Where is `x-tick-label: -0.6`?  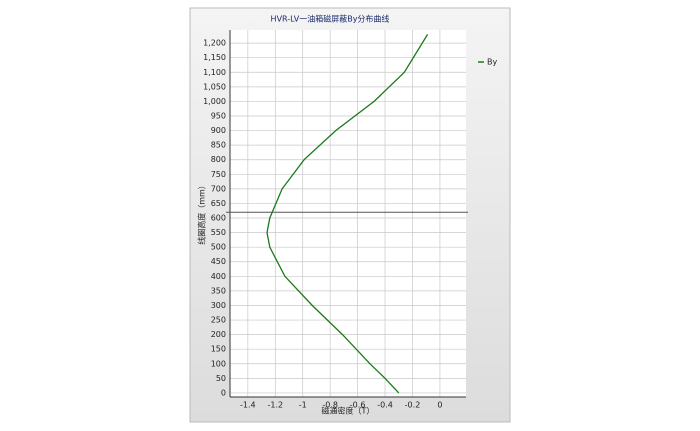
x-tick-label: -0.6 is located at coordinates (358, 405).